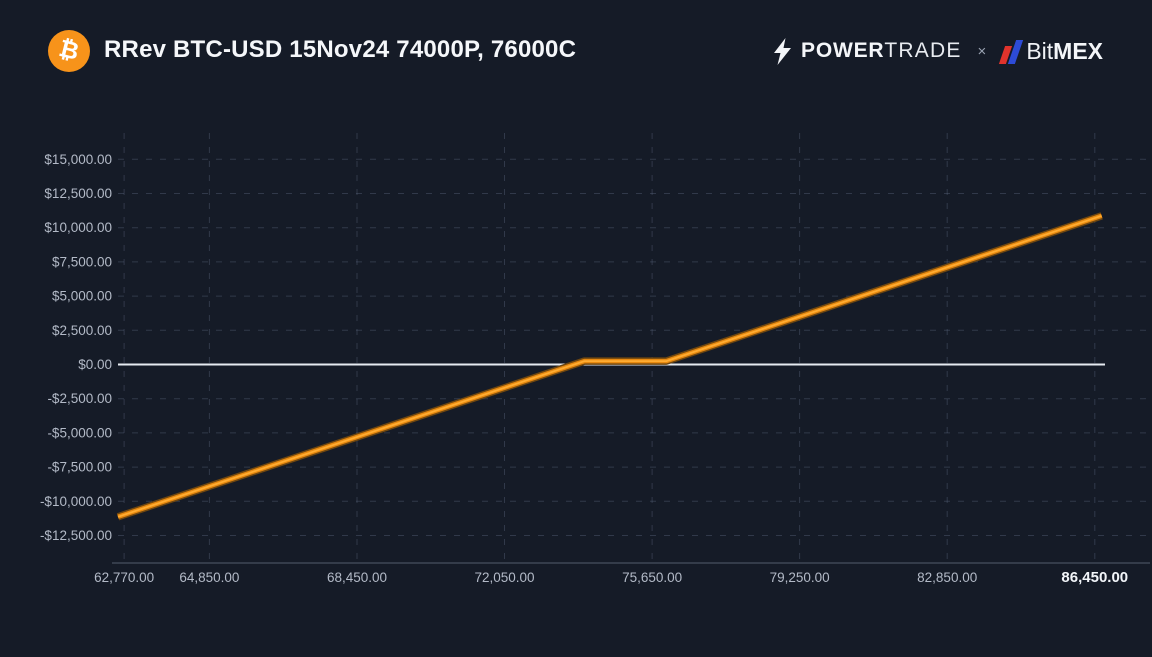 This screenshot has width=1152, height=657. I want to click on page-title: RRev BTC-USD 15Nov24 74000P, 76000C, so click(340, 49).